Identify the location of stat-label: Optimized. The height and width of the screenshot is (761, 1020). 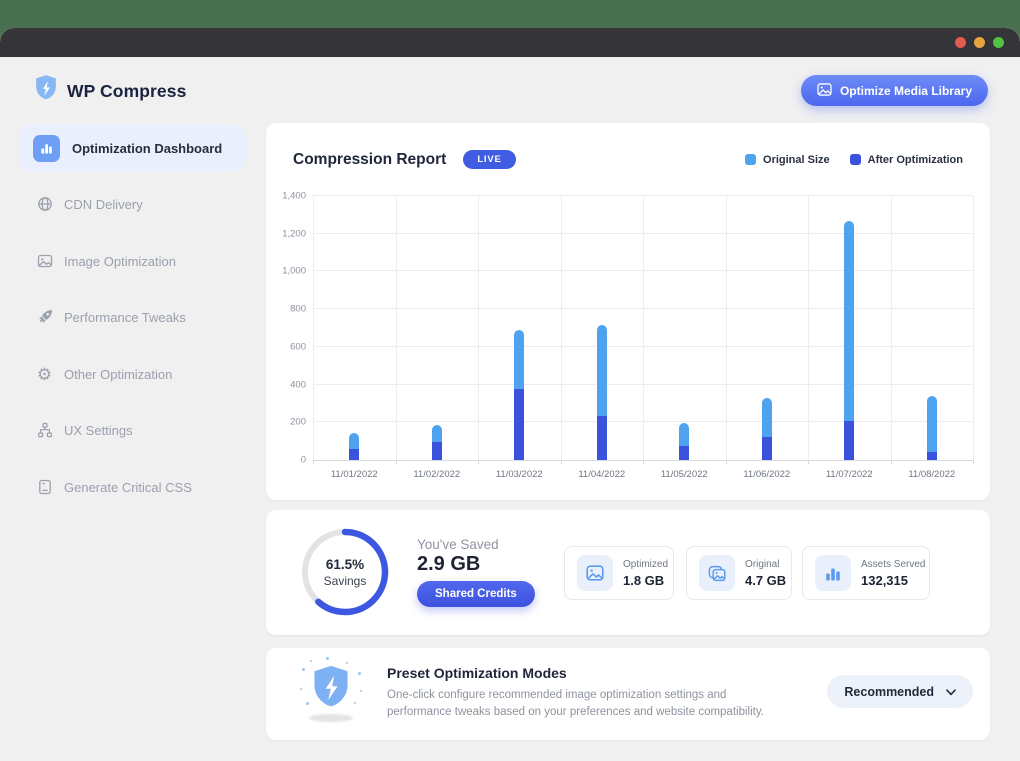
(646, 564).